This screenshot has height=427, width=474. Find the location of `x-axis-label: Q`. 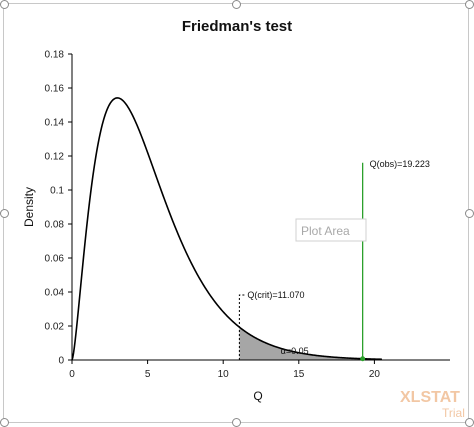

x-axis-label: Q is located at coordinates (257, 396).